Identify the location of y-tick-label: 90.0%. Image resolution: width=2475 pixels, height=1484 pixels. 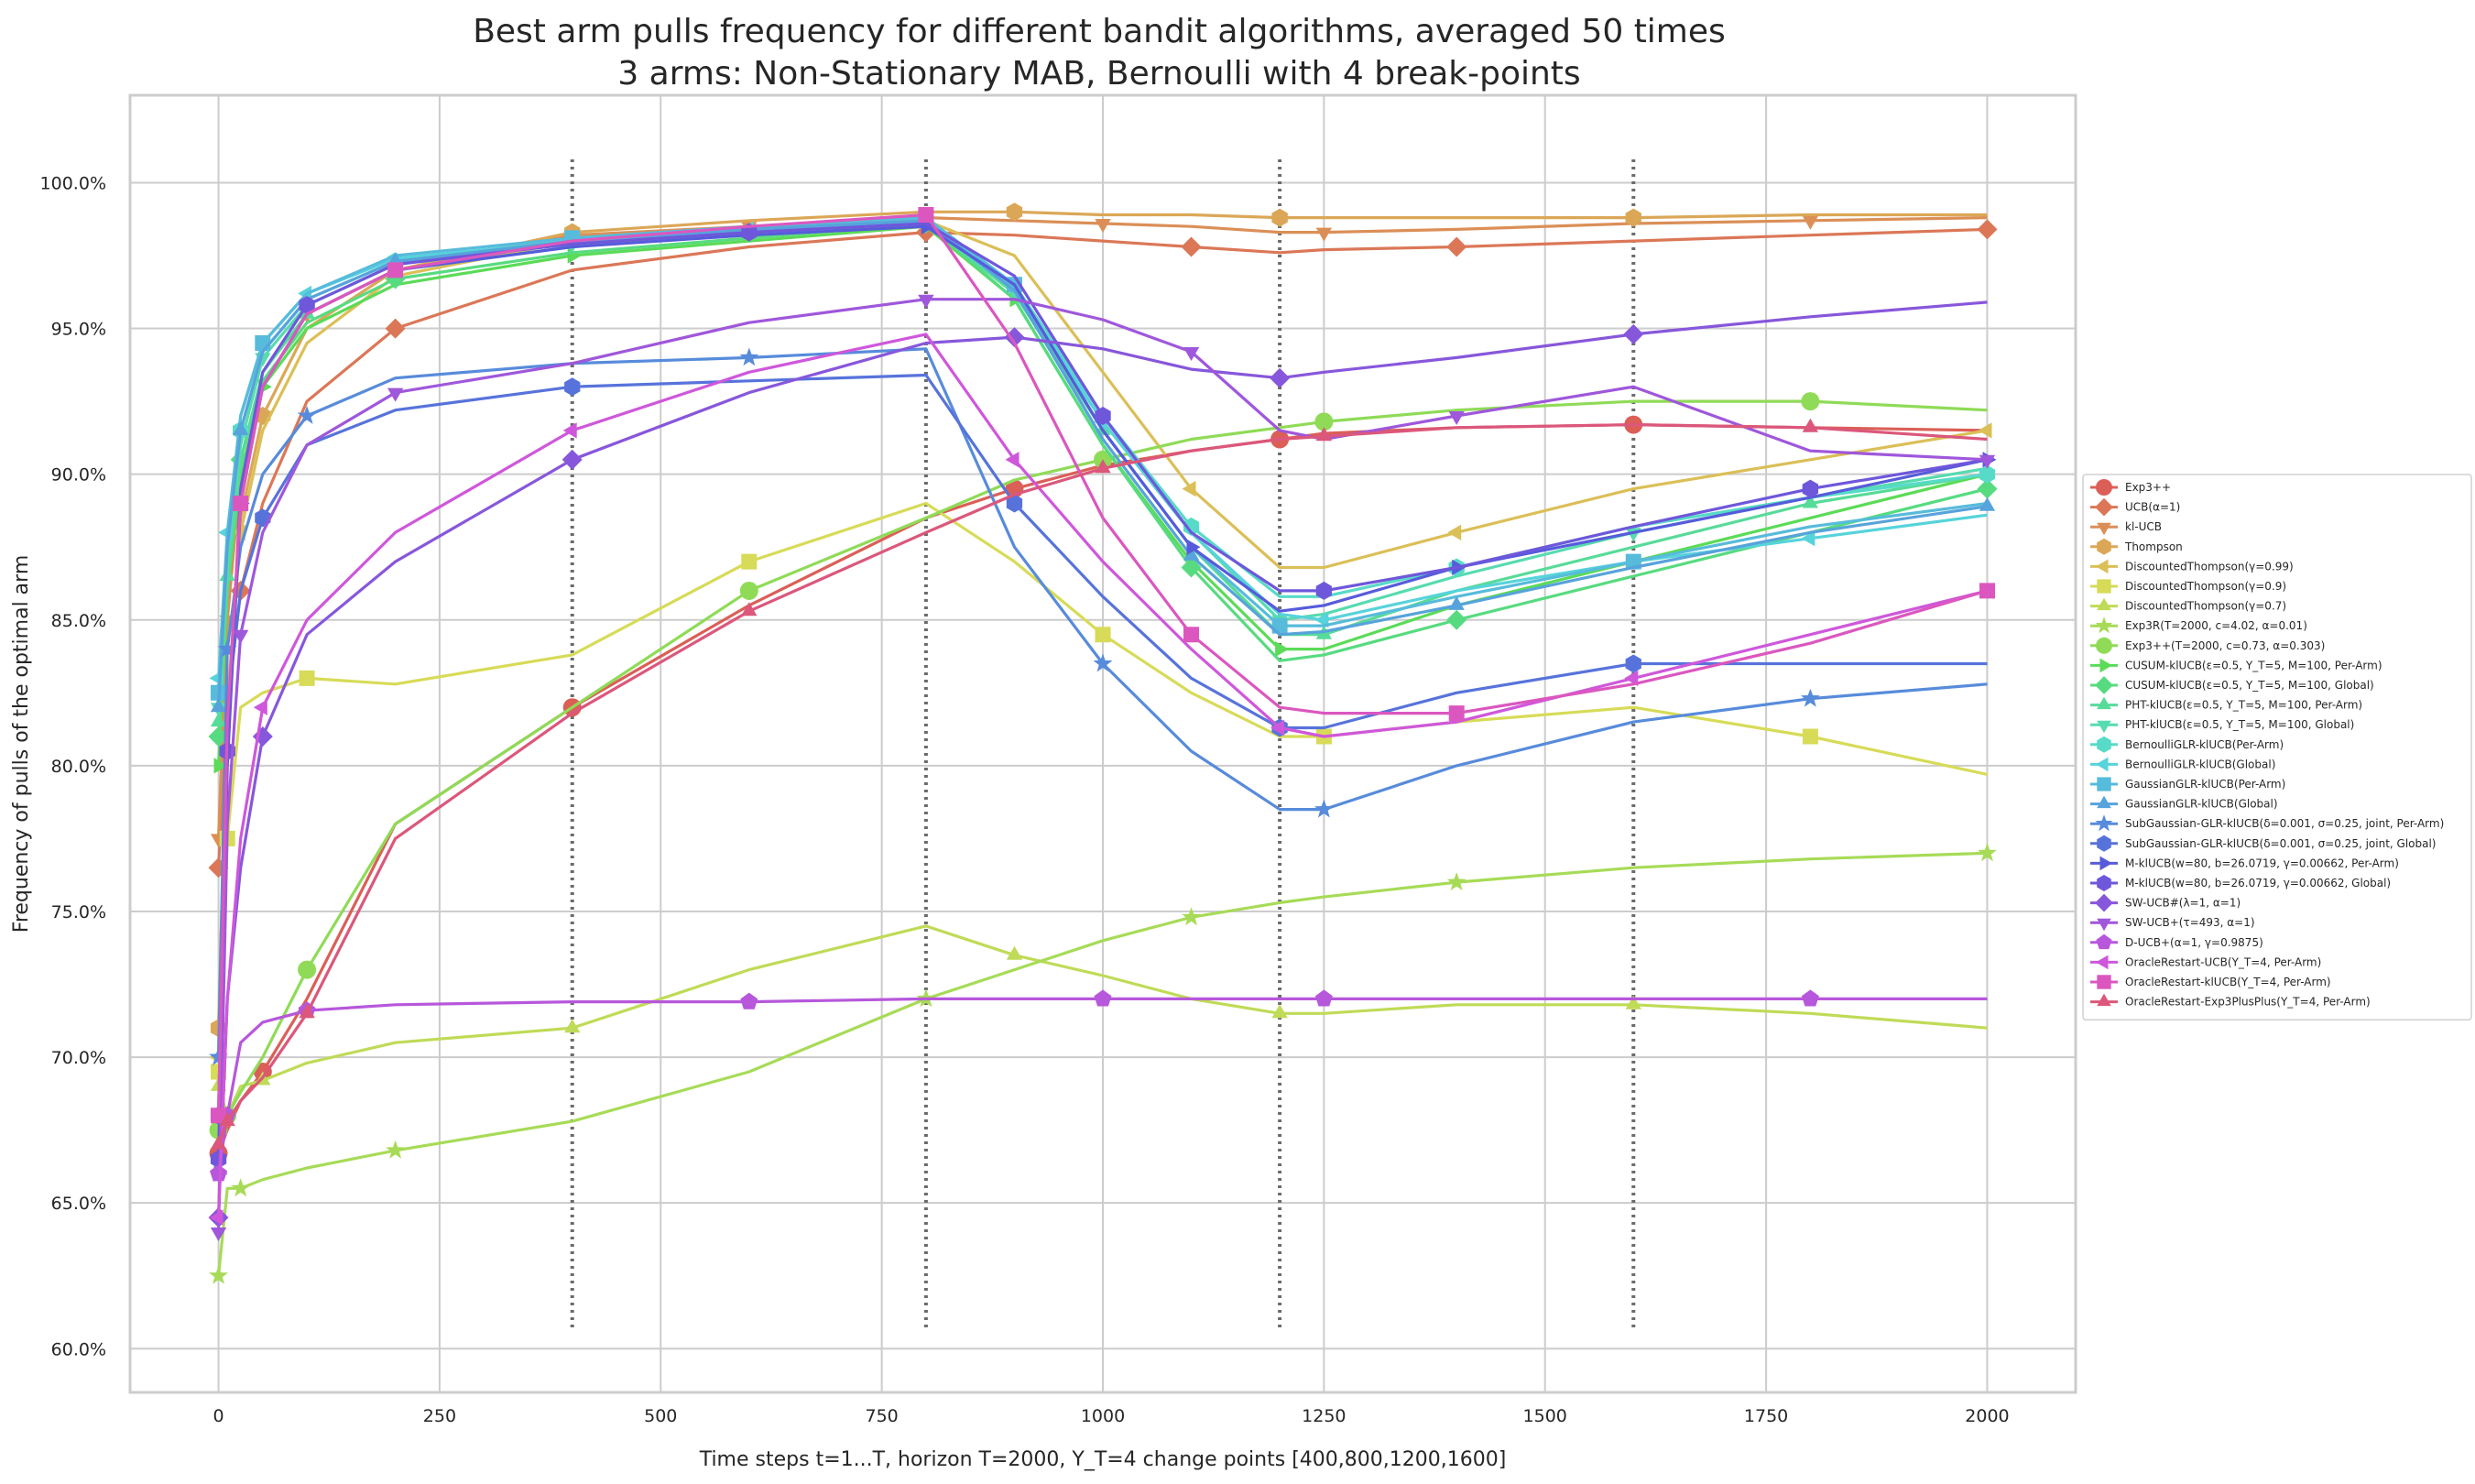
(78, 475).